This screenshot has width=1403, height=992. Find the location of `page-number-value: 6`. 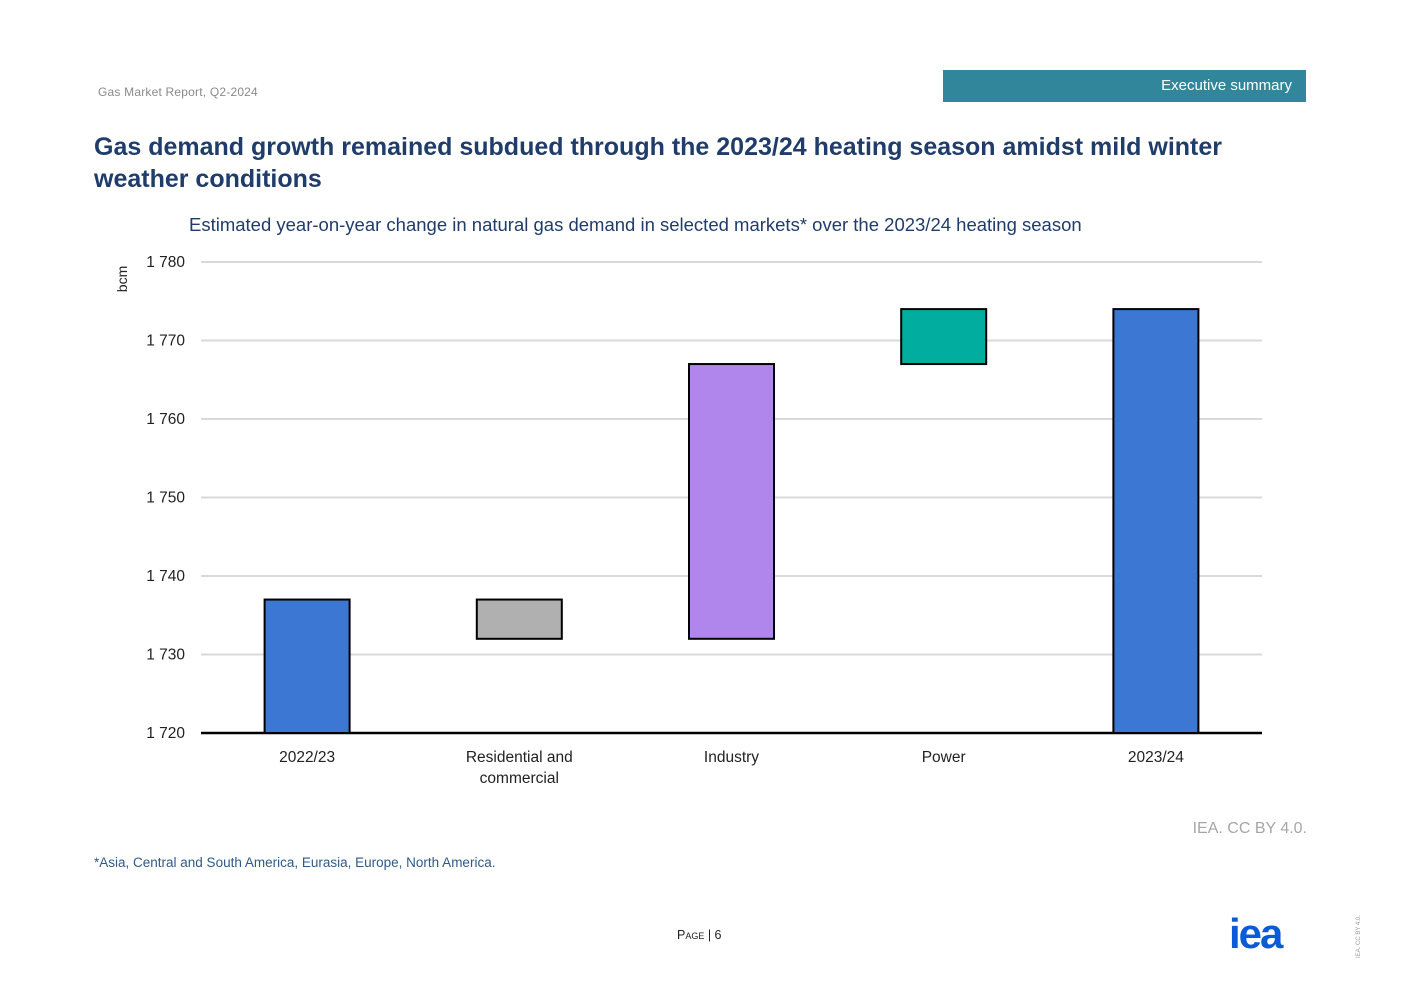

page-number-value: 6 is located at coordinates (718, 935).